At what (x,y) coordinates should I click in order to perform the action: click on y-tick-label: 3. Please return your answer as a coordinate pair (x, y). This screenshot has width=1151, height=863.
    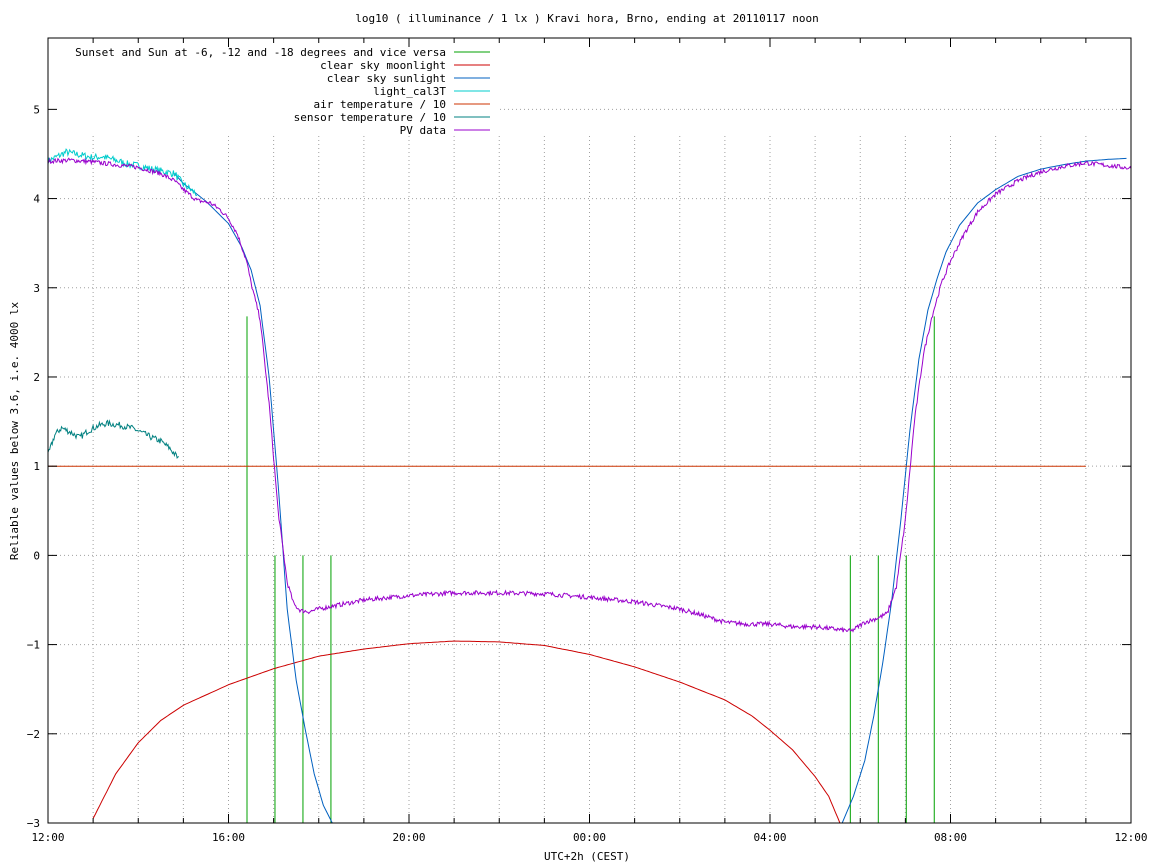
    Looking at the image, I should click on (36, 288).